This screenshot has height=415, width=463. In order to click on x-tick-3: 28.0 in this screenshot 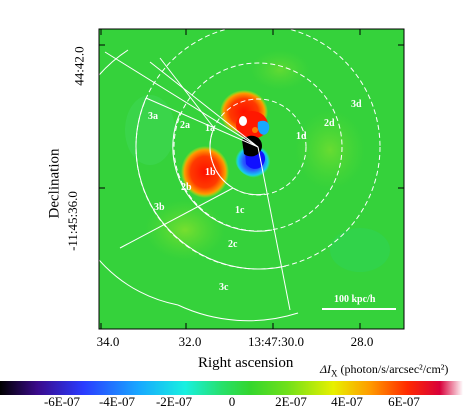, I will do `click(362, 341)`.